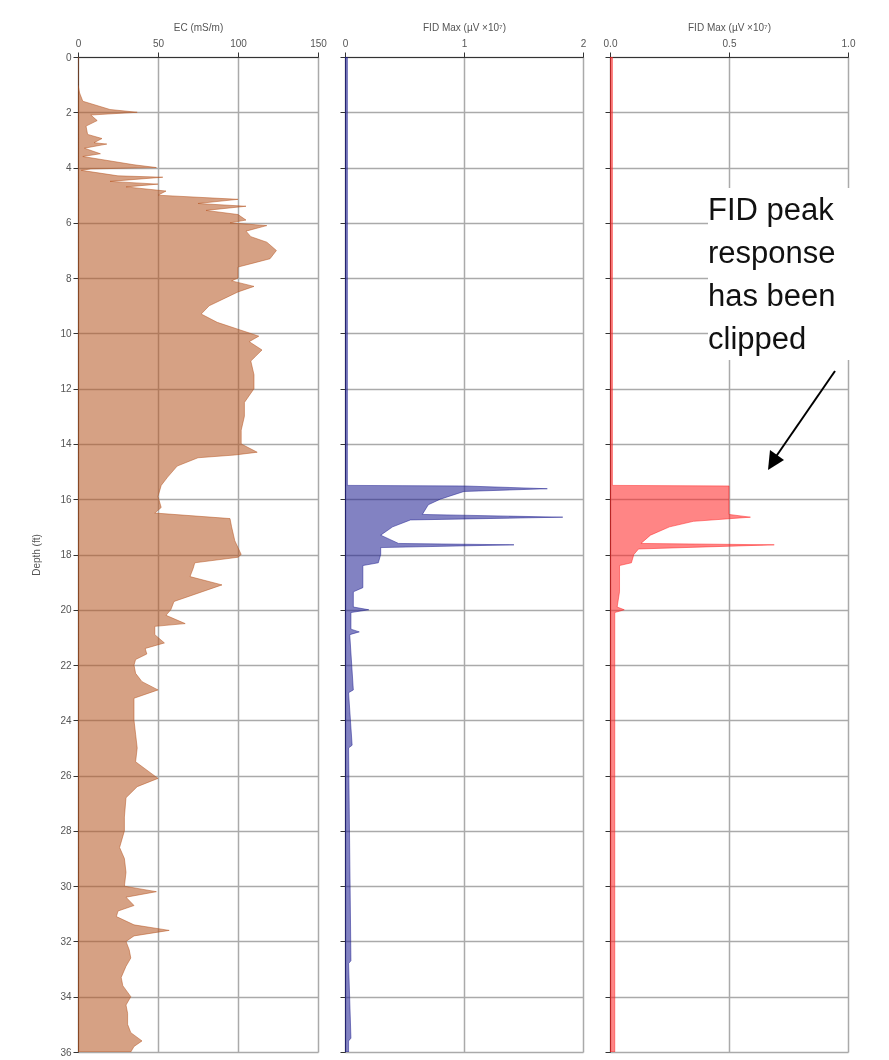  I want to click on annotation: FID peak response has been clipped, so click(788, 274).